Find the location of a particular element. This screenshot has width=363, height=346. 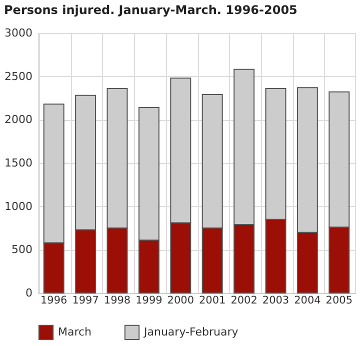

y-tick-label: 2000 is located at coordinates (18, 119).